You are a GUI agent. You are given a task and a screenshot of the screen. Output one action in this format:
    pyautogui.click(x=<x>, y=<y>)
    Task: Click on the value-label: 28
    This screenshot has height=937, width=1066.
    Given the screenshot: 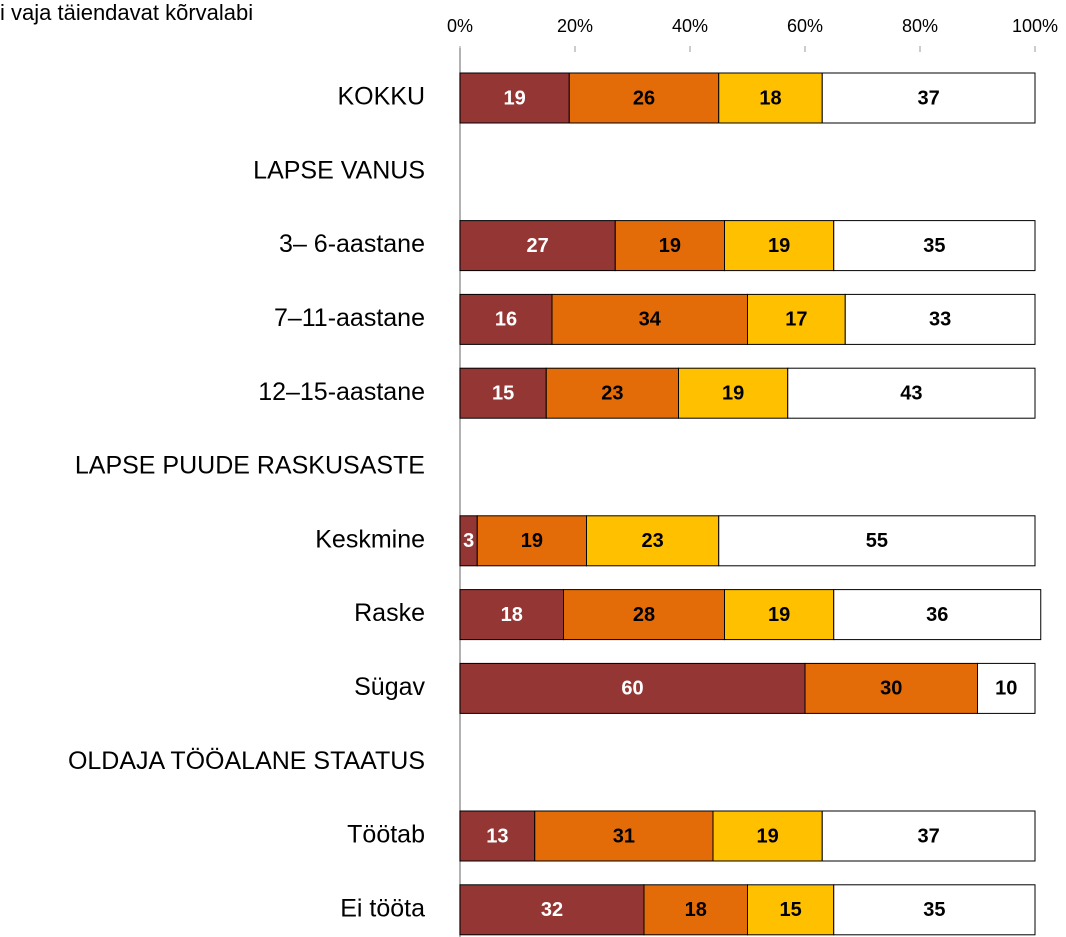 What is the action you would take?
    pyautogui.click(x=644, y=615)
    